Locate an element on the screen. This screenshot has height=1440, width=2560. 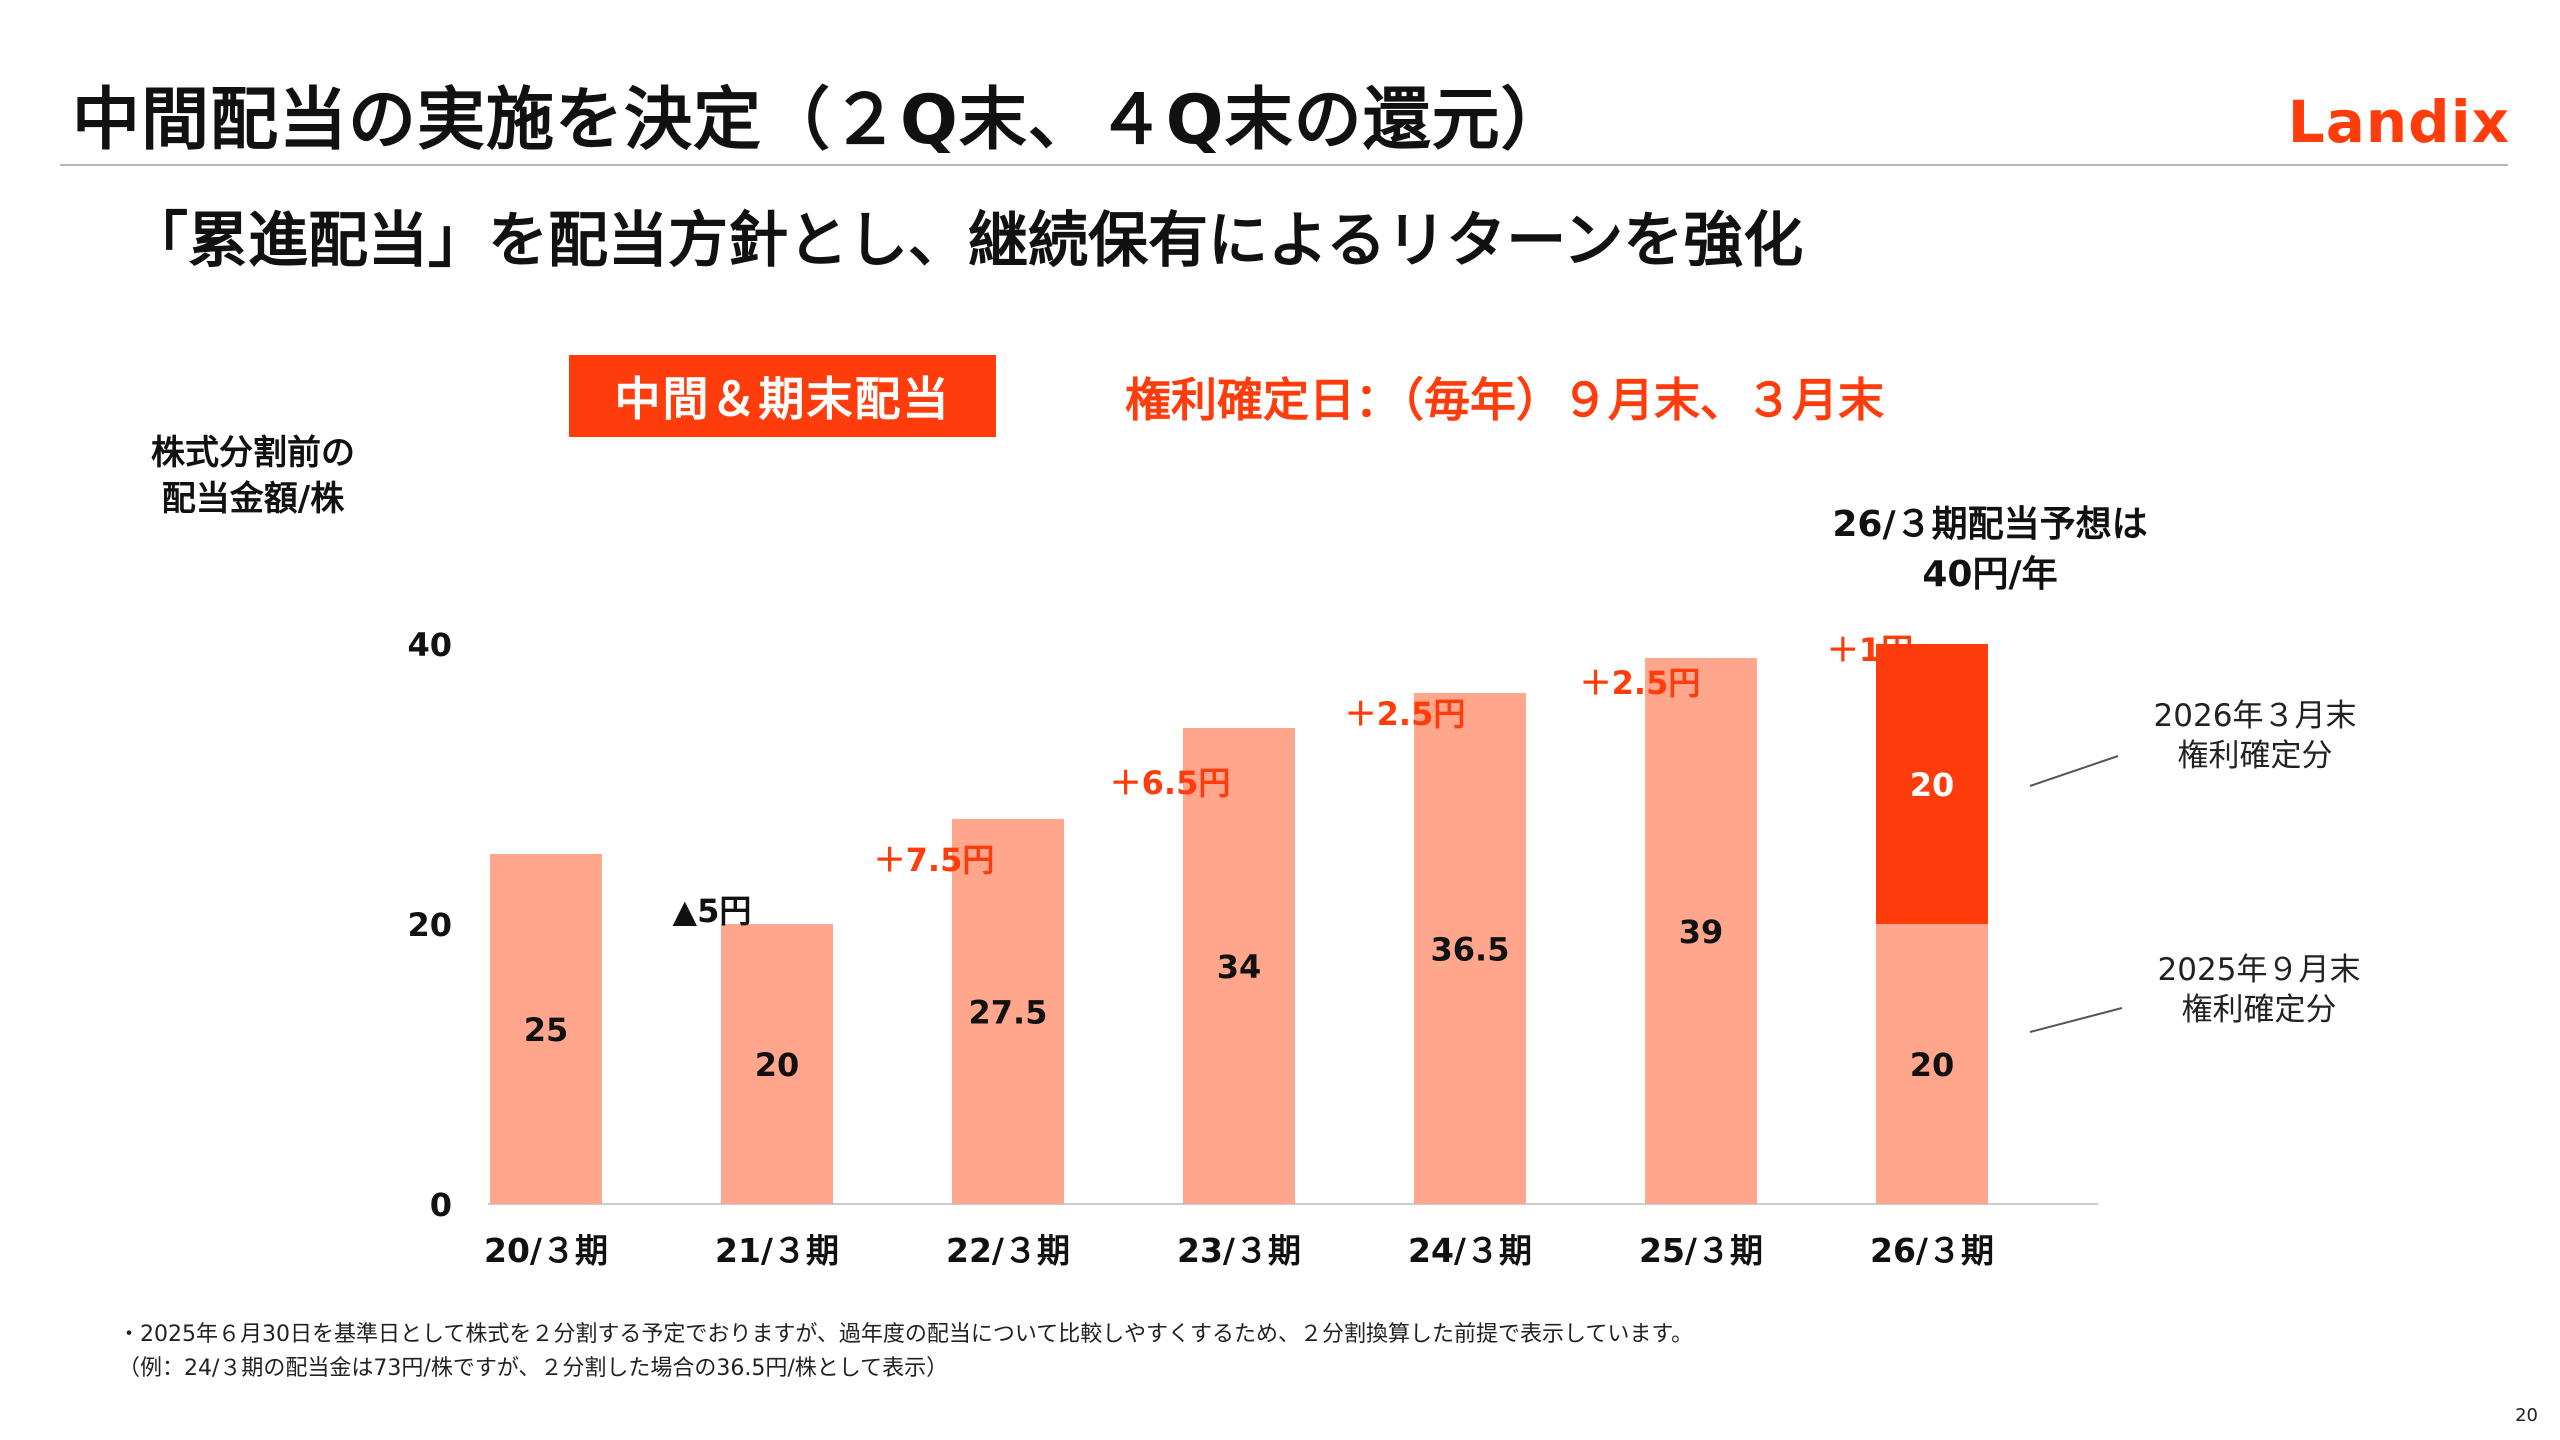
callout-upper: 2026年３月末 権利確定分 is located at coordinates (2255, 736).